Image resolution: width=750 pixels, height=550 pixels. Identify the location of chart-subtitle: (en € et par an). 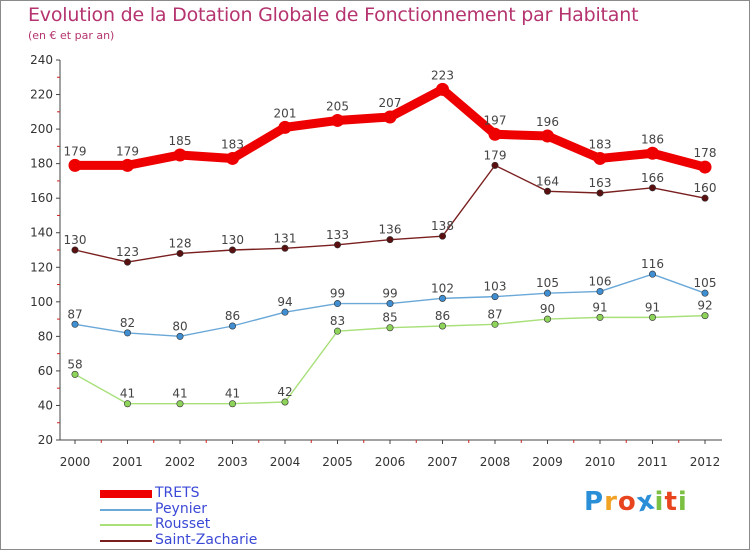
(71, 35).